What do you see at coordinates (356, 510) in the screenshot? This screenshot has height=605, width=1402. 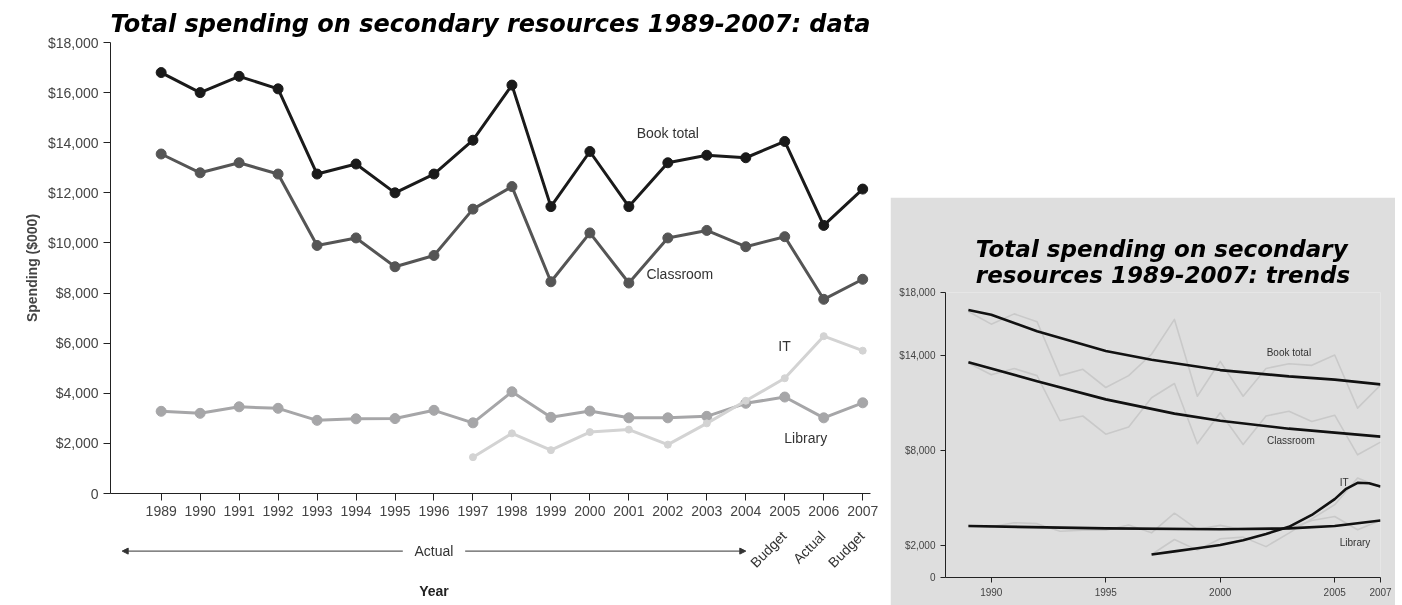 I see `x-tick-label: 1994` at bounding box center [356, 510].